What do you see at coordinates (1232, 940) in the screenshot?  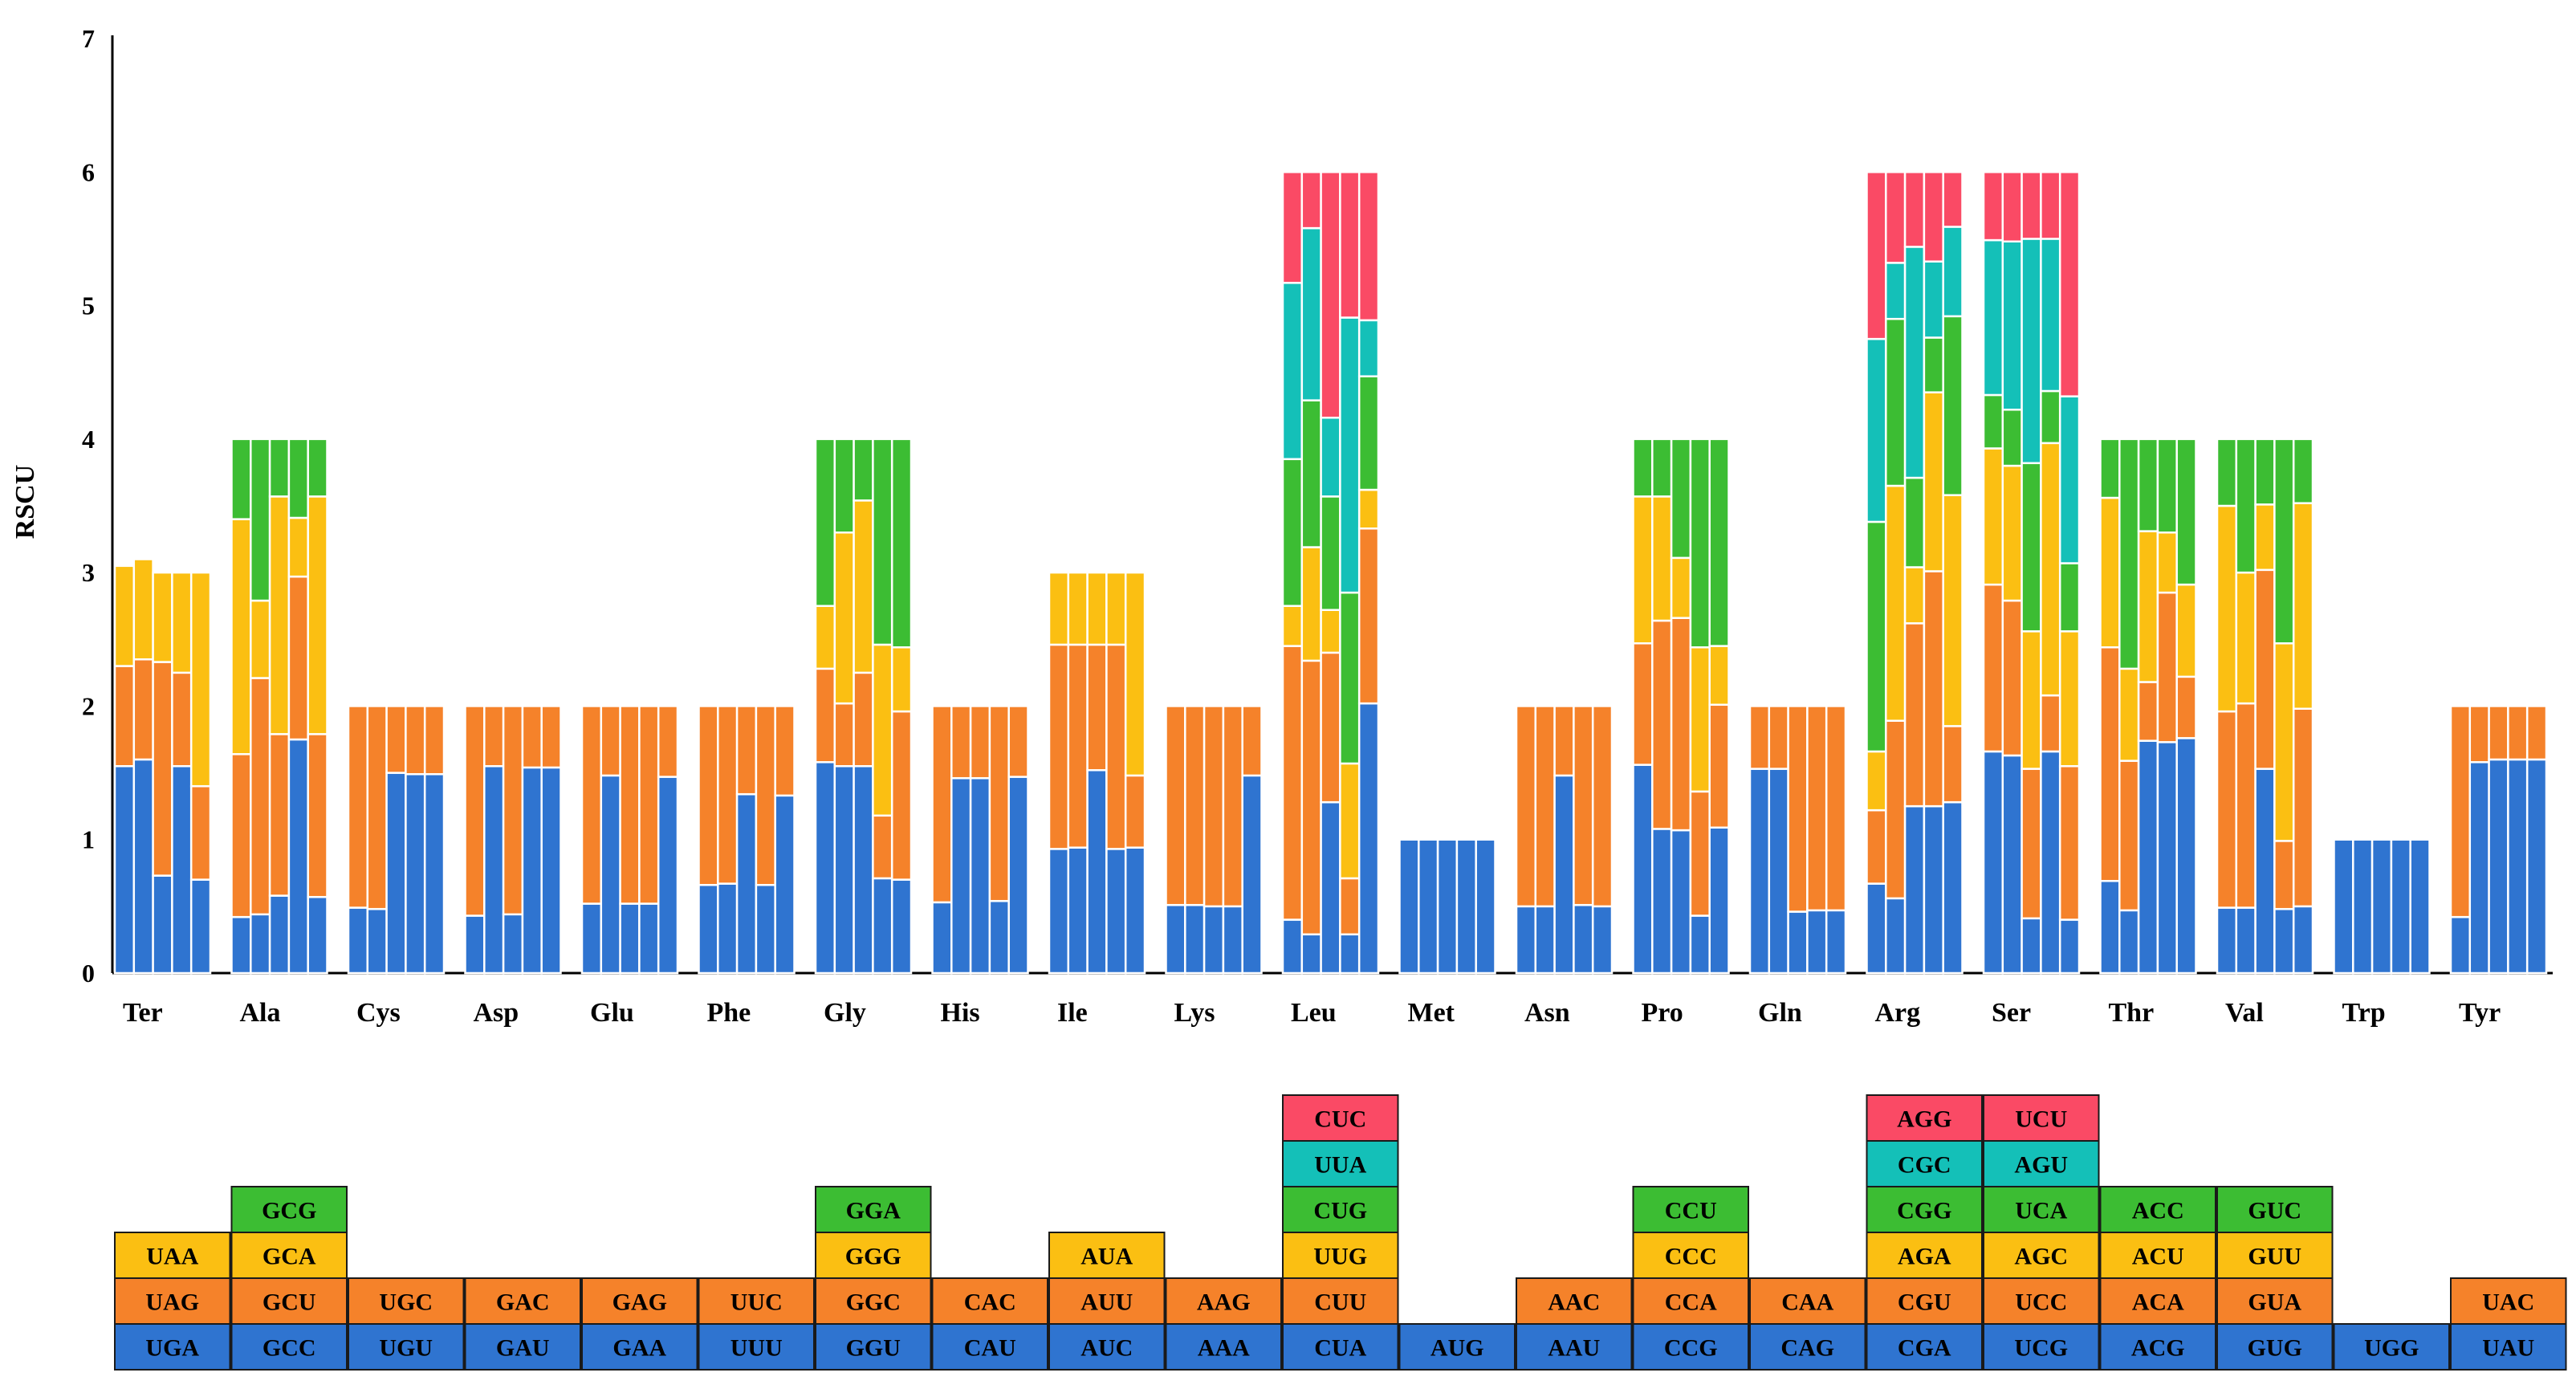 I see `bar-segment-lys-aaa` at bounding box center [1232, 940].